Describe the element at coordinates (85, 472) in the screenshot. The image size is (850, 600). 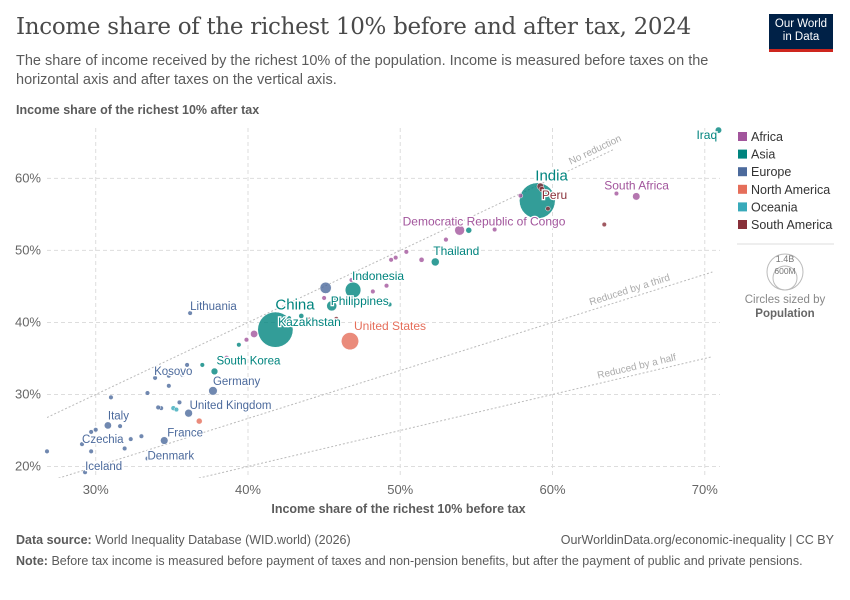
I see `data-point-iceland` at that location.